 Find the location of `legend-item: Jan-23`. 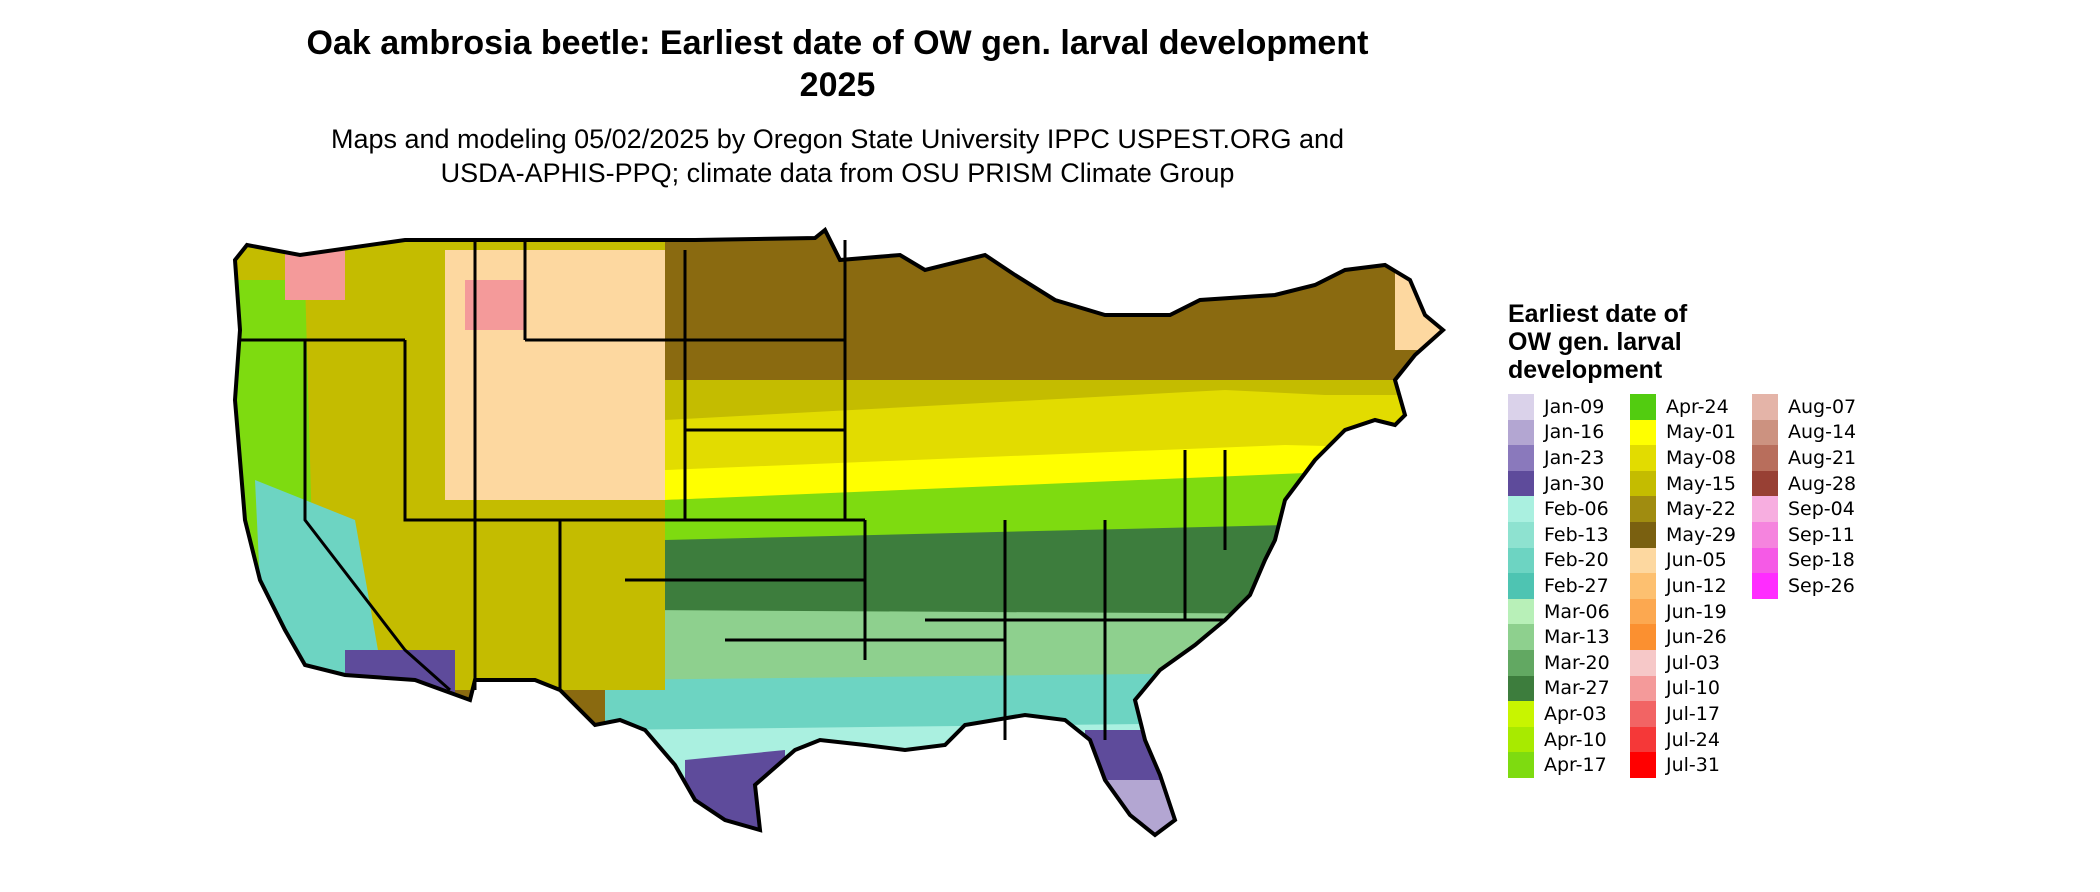

legend-item: Jan-23 is located at coordinates (1559, 458).